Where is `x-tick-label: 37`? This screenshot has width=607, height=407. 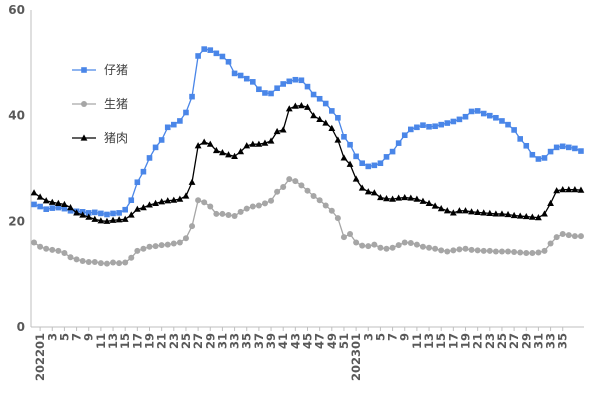
x-tick-label: 37 is located at coordinates (259, 341).